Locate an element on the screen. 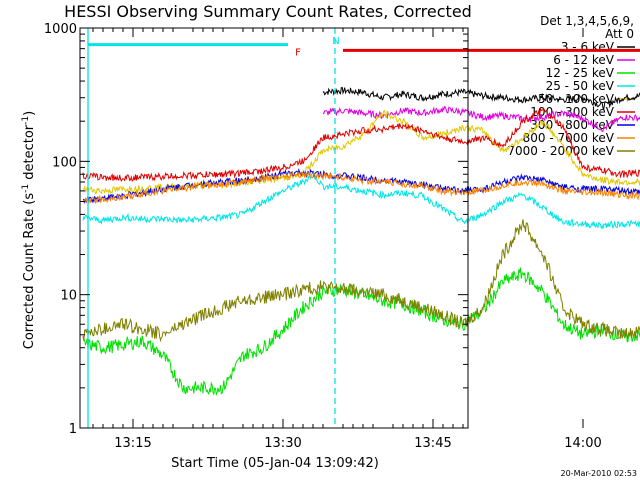 The image size is (640, 480). x-tick-label: 13:45 is located at coordinates (432, 443).